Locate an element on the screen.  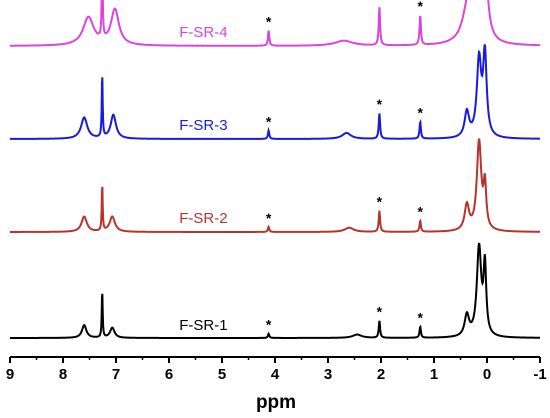
peak-marker-f-sr-1-2: * is located at coordinates (380, 312).